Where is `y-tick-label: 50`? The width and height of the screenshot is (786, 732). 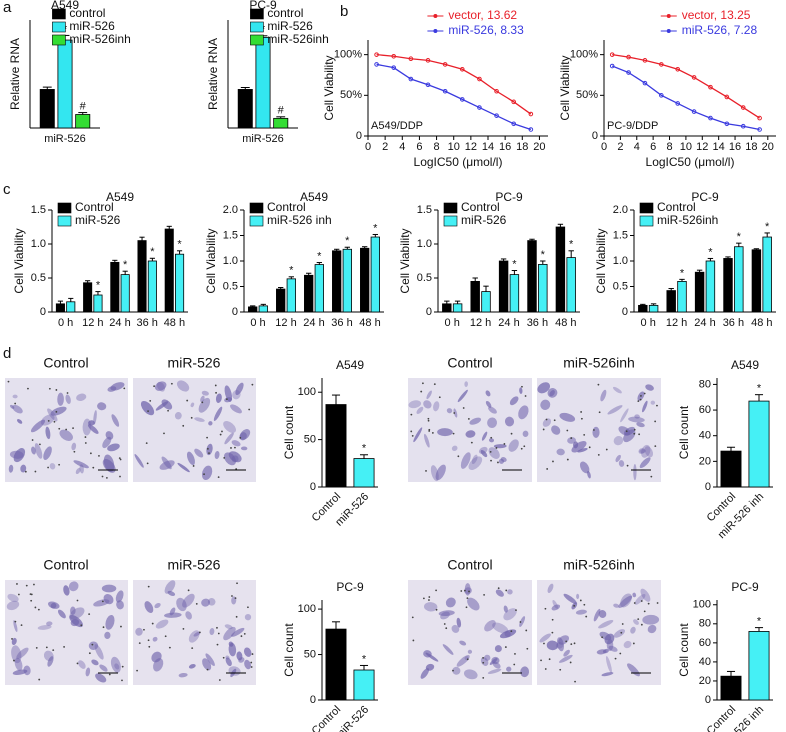 y-tick-label: 50 is located at coordinates (310, 440).